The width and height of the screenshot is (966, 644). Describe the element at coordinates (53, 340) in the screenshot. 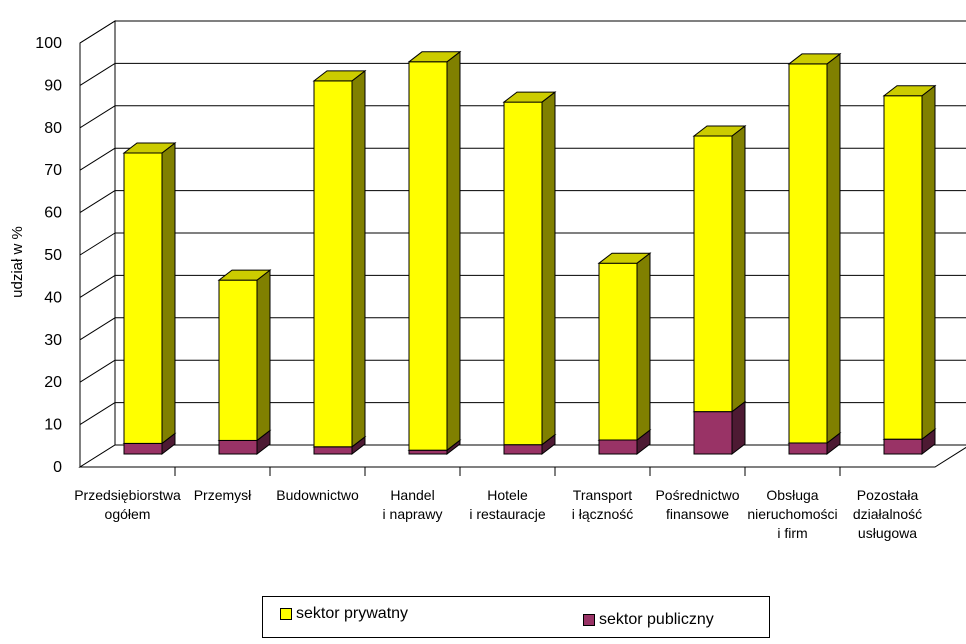

I see `y-tick-label: 30` at that location.